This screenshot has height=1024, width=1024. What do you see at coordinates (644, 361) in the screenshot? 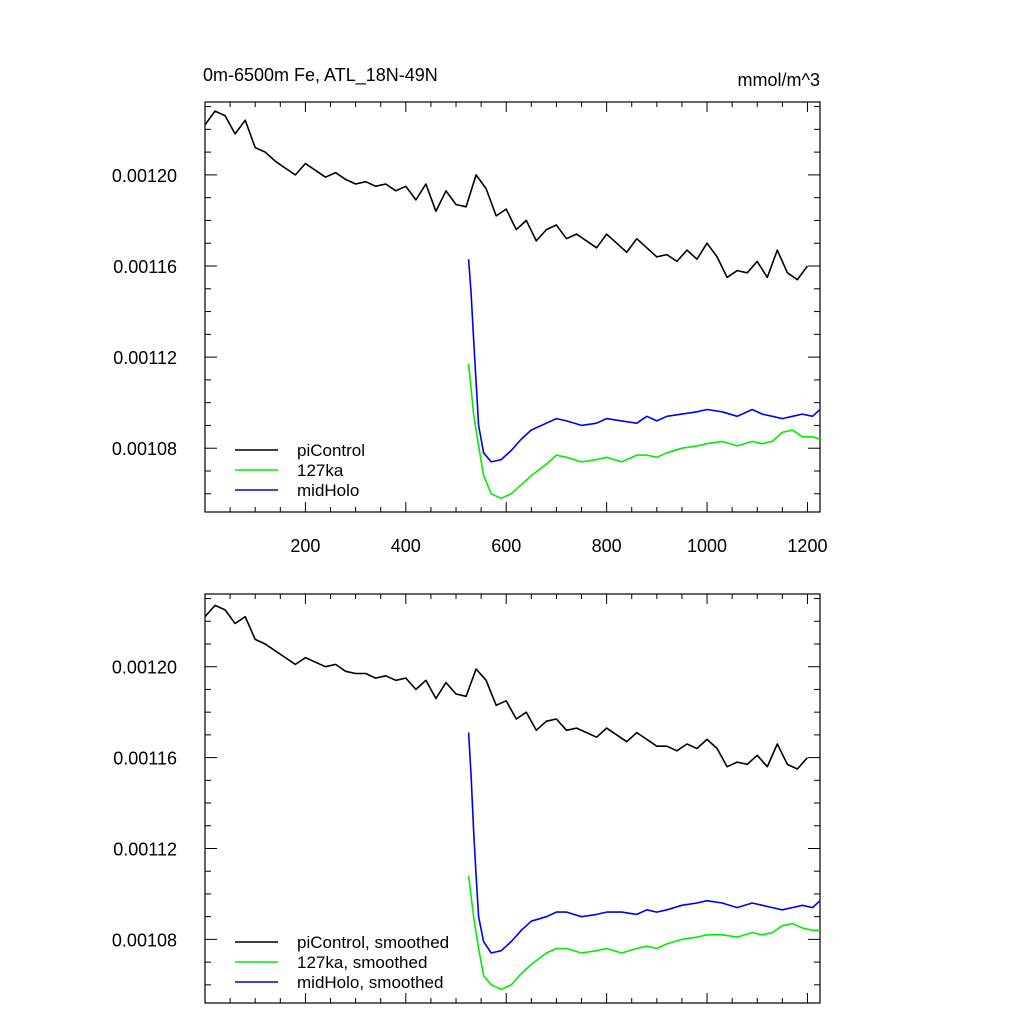
I see `series-line-midholo` at bounding box center [644, 361].